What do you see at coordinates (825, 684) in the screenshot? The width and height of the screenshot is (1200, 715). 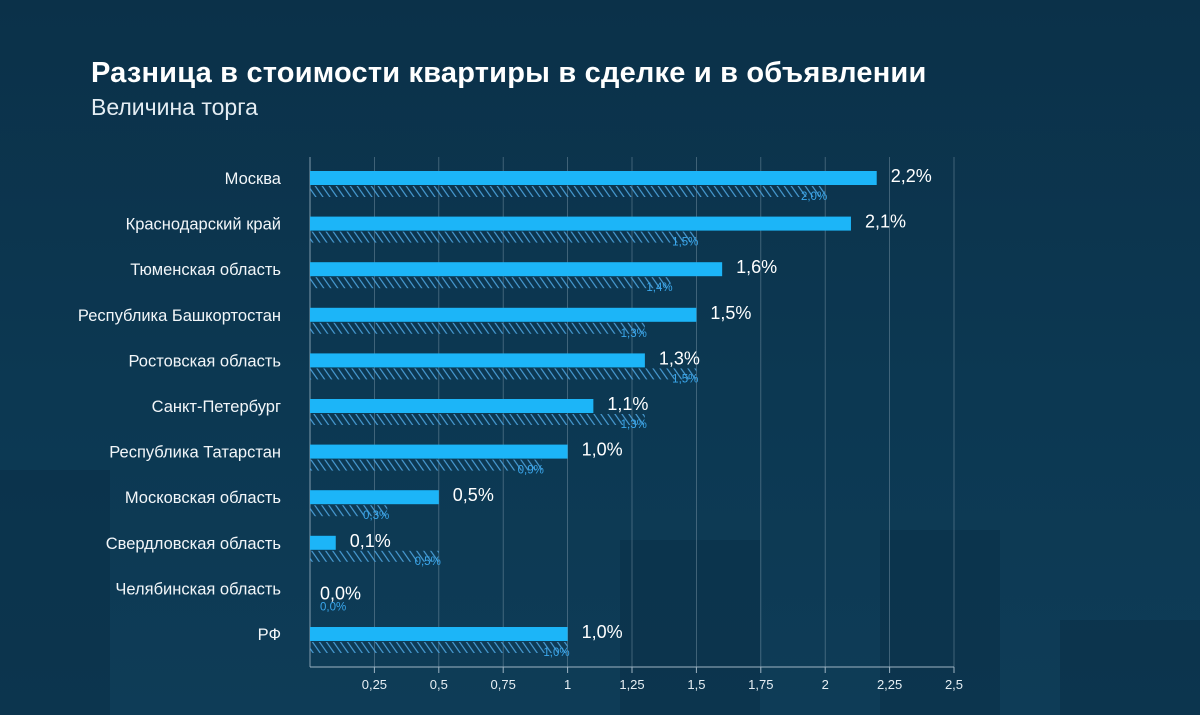 I see `x-tick-label: 2` at bounding box center [825, 684].